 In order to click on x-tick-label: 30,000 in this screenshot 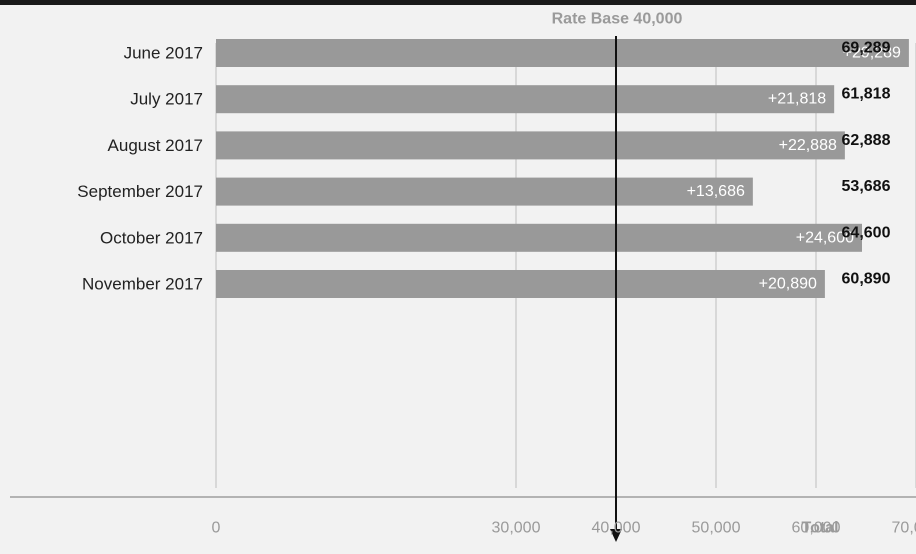, I will do `click(516, 528)`.